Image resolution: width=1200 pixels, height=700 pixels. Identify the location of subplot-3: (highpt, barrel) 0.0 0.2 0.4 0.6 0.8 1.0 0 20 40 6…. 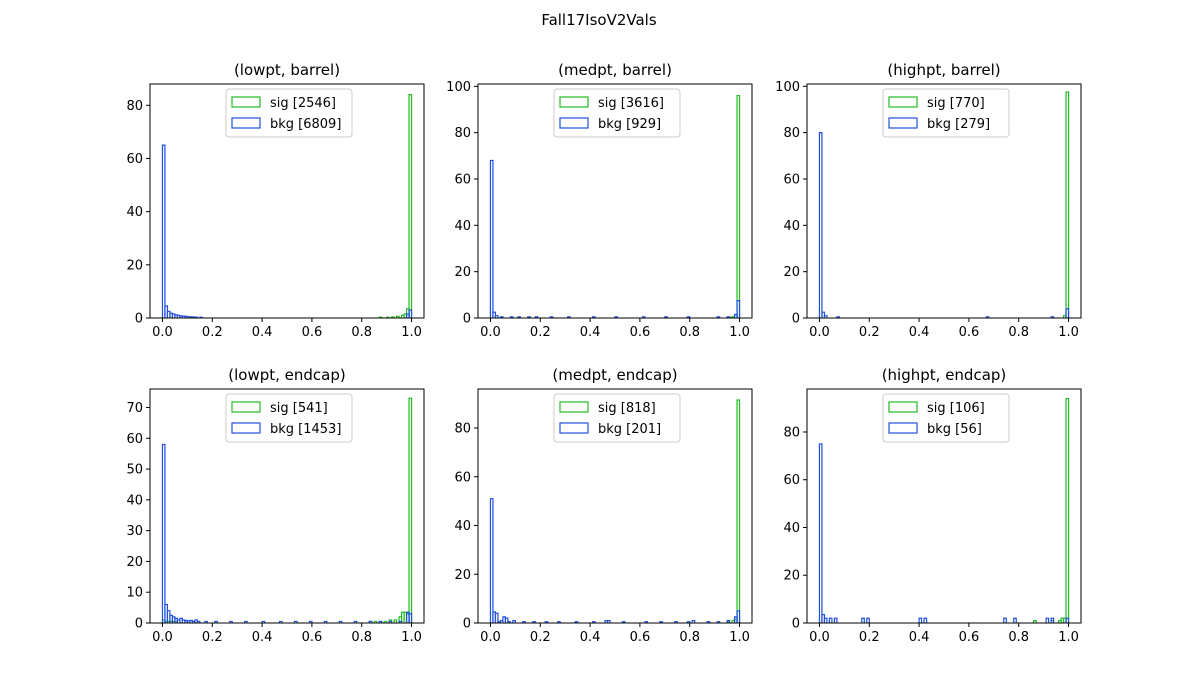
(928, 200).